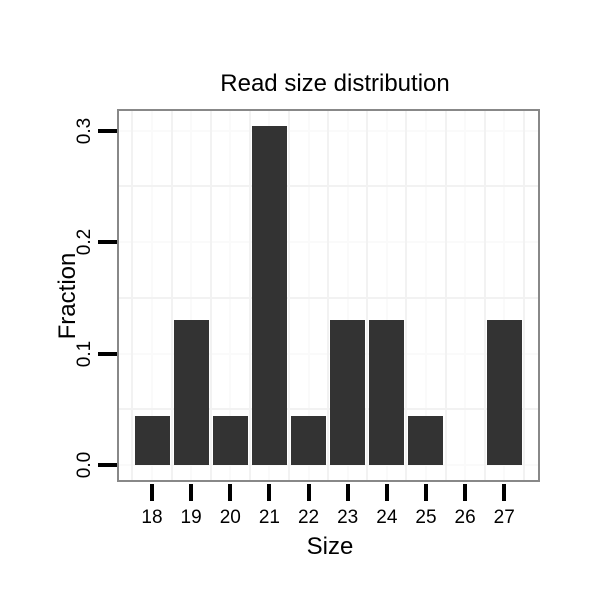  Describe the element at coordinates (84, 353) in the screenshot. I see `y-tick-label: 0.1` at that location.